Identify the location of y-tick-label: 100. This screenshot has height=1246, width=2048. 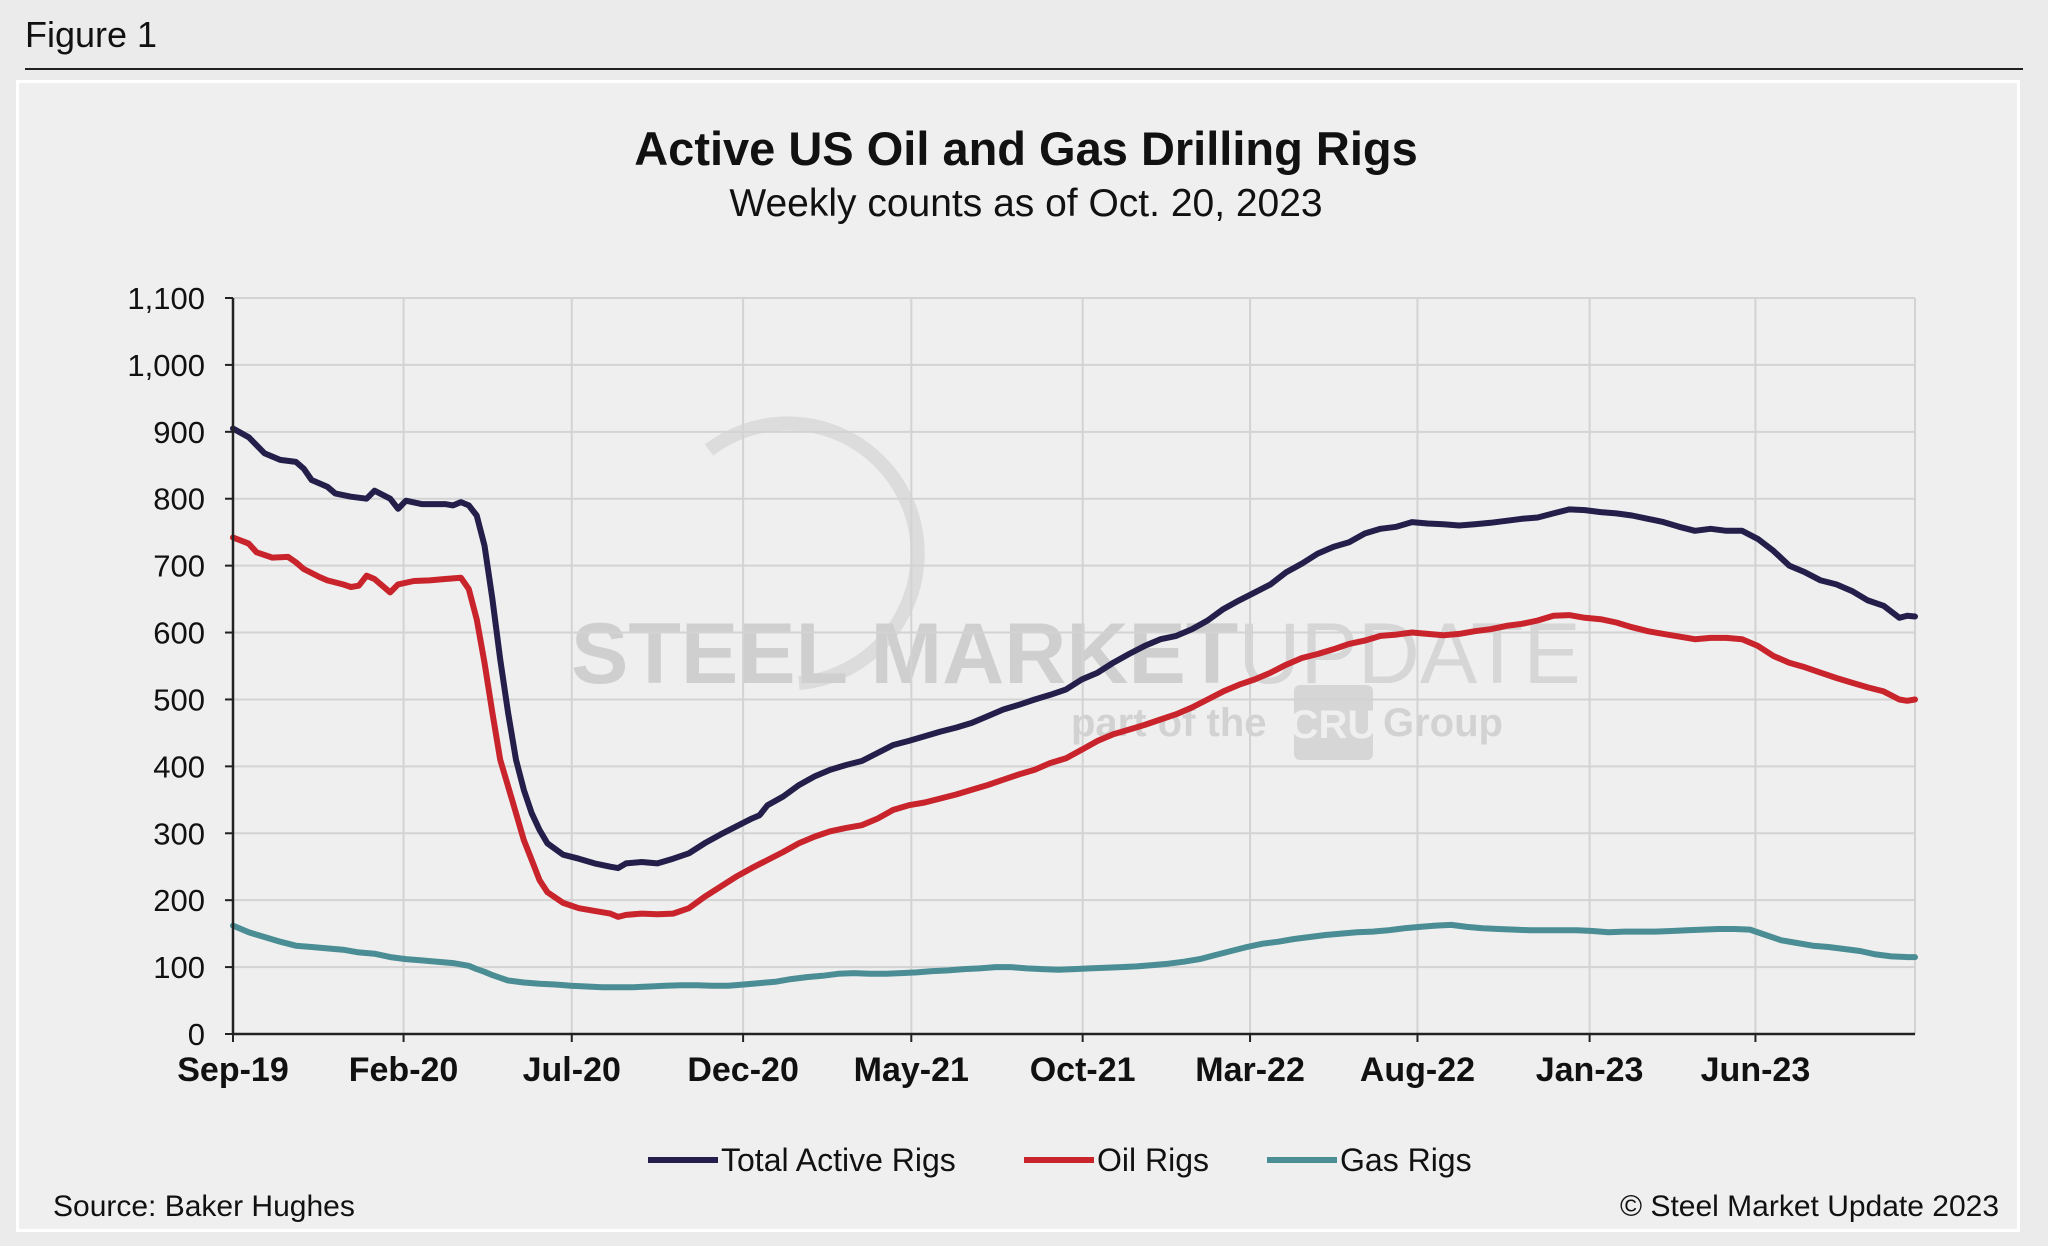
(179, 967).